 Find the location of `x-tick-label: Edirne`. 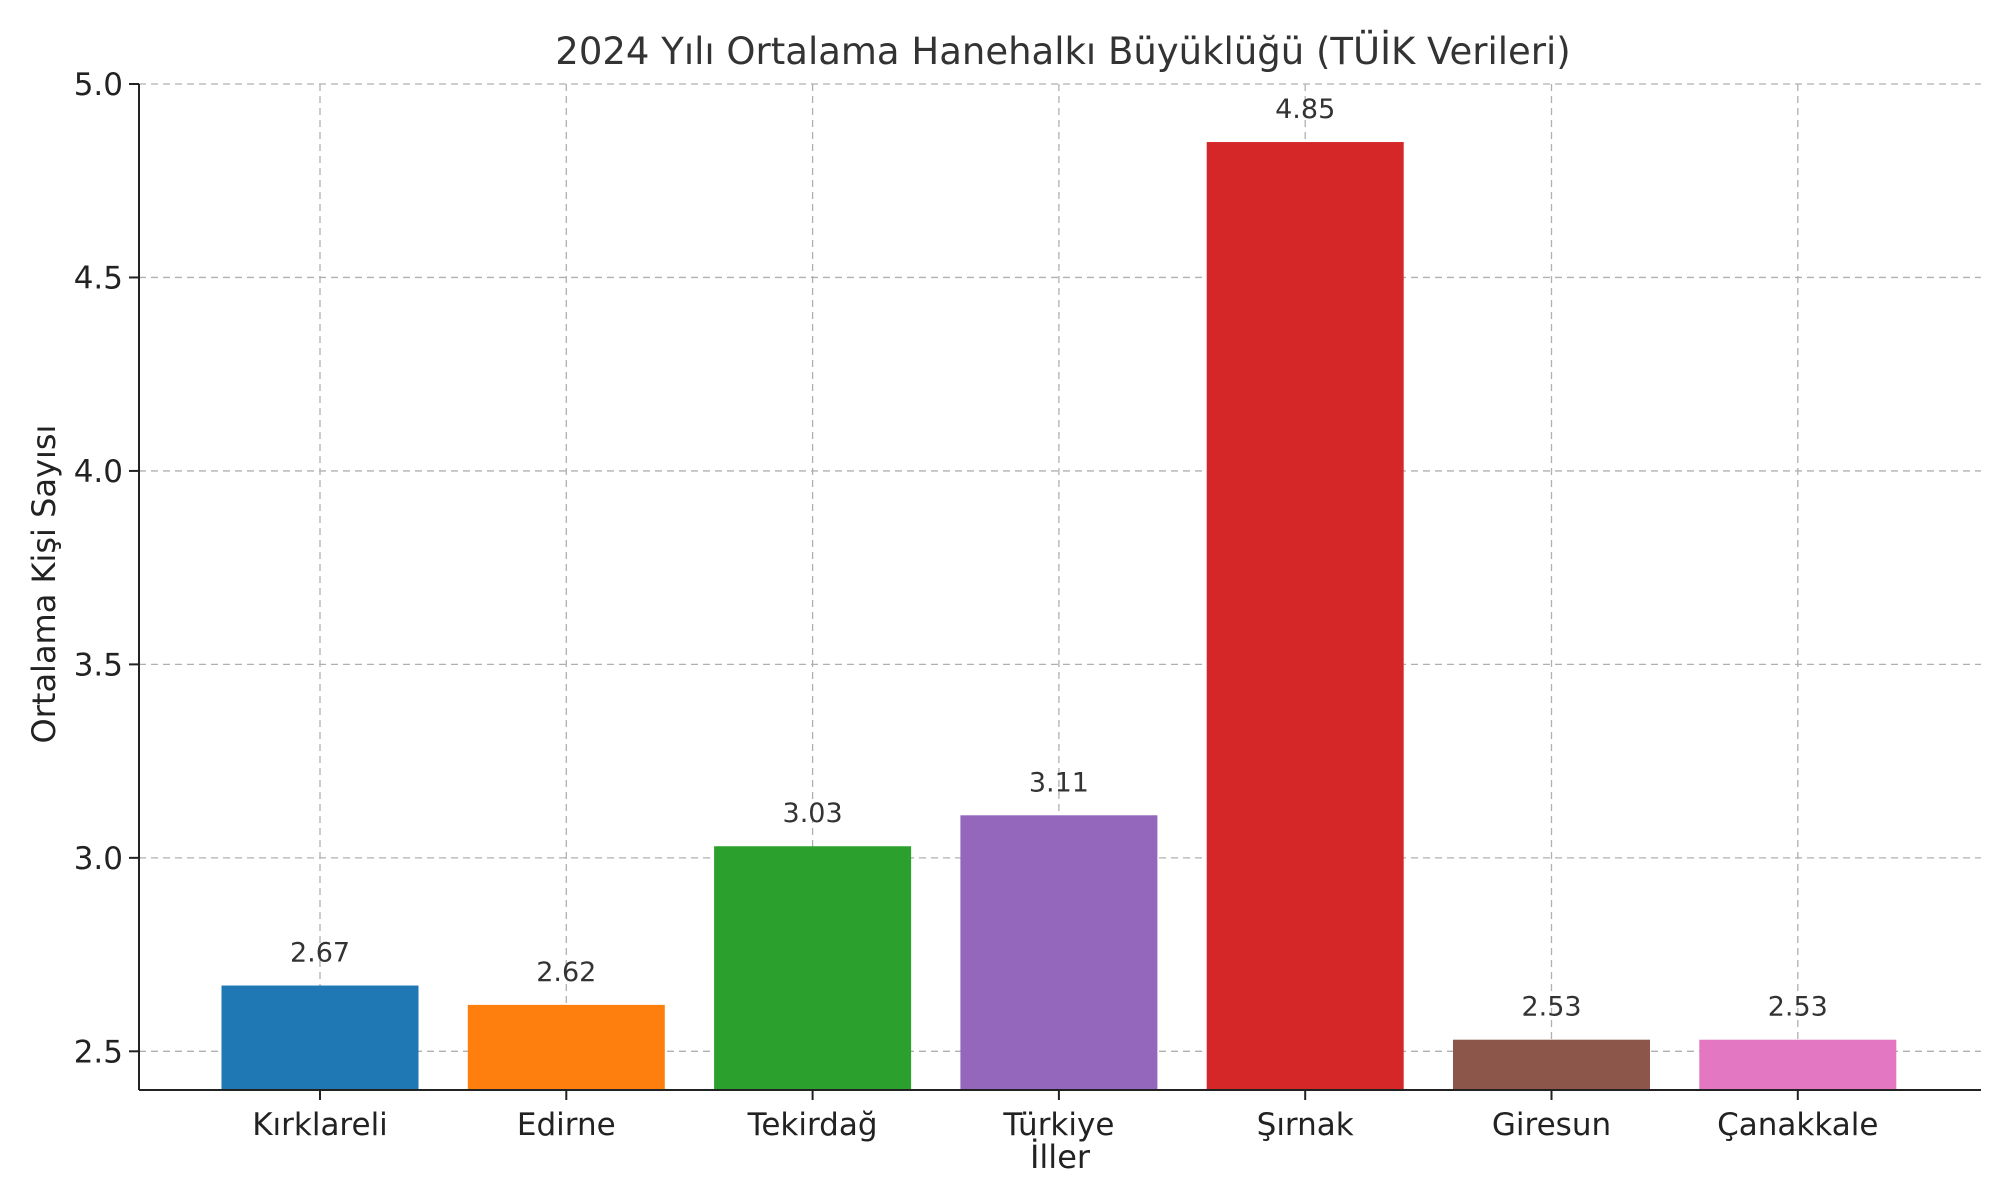

x-tick-label: Edirne is located at coordinates (566, 1125).